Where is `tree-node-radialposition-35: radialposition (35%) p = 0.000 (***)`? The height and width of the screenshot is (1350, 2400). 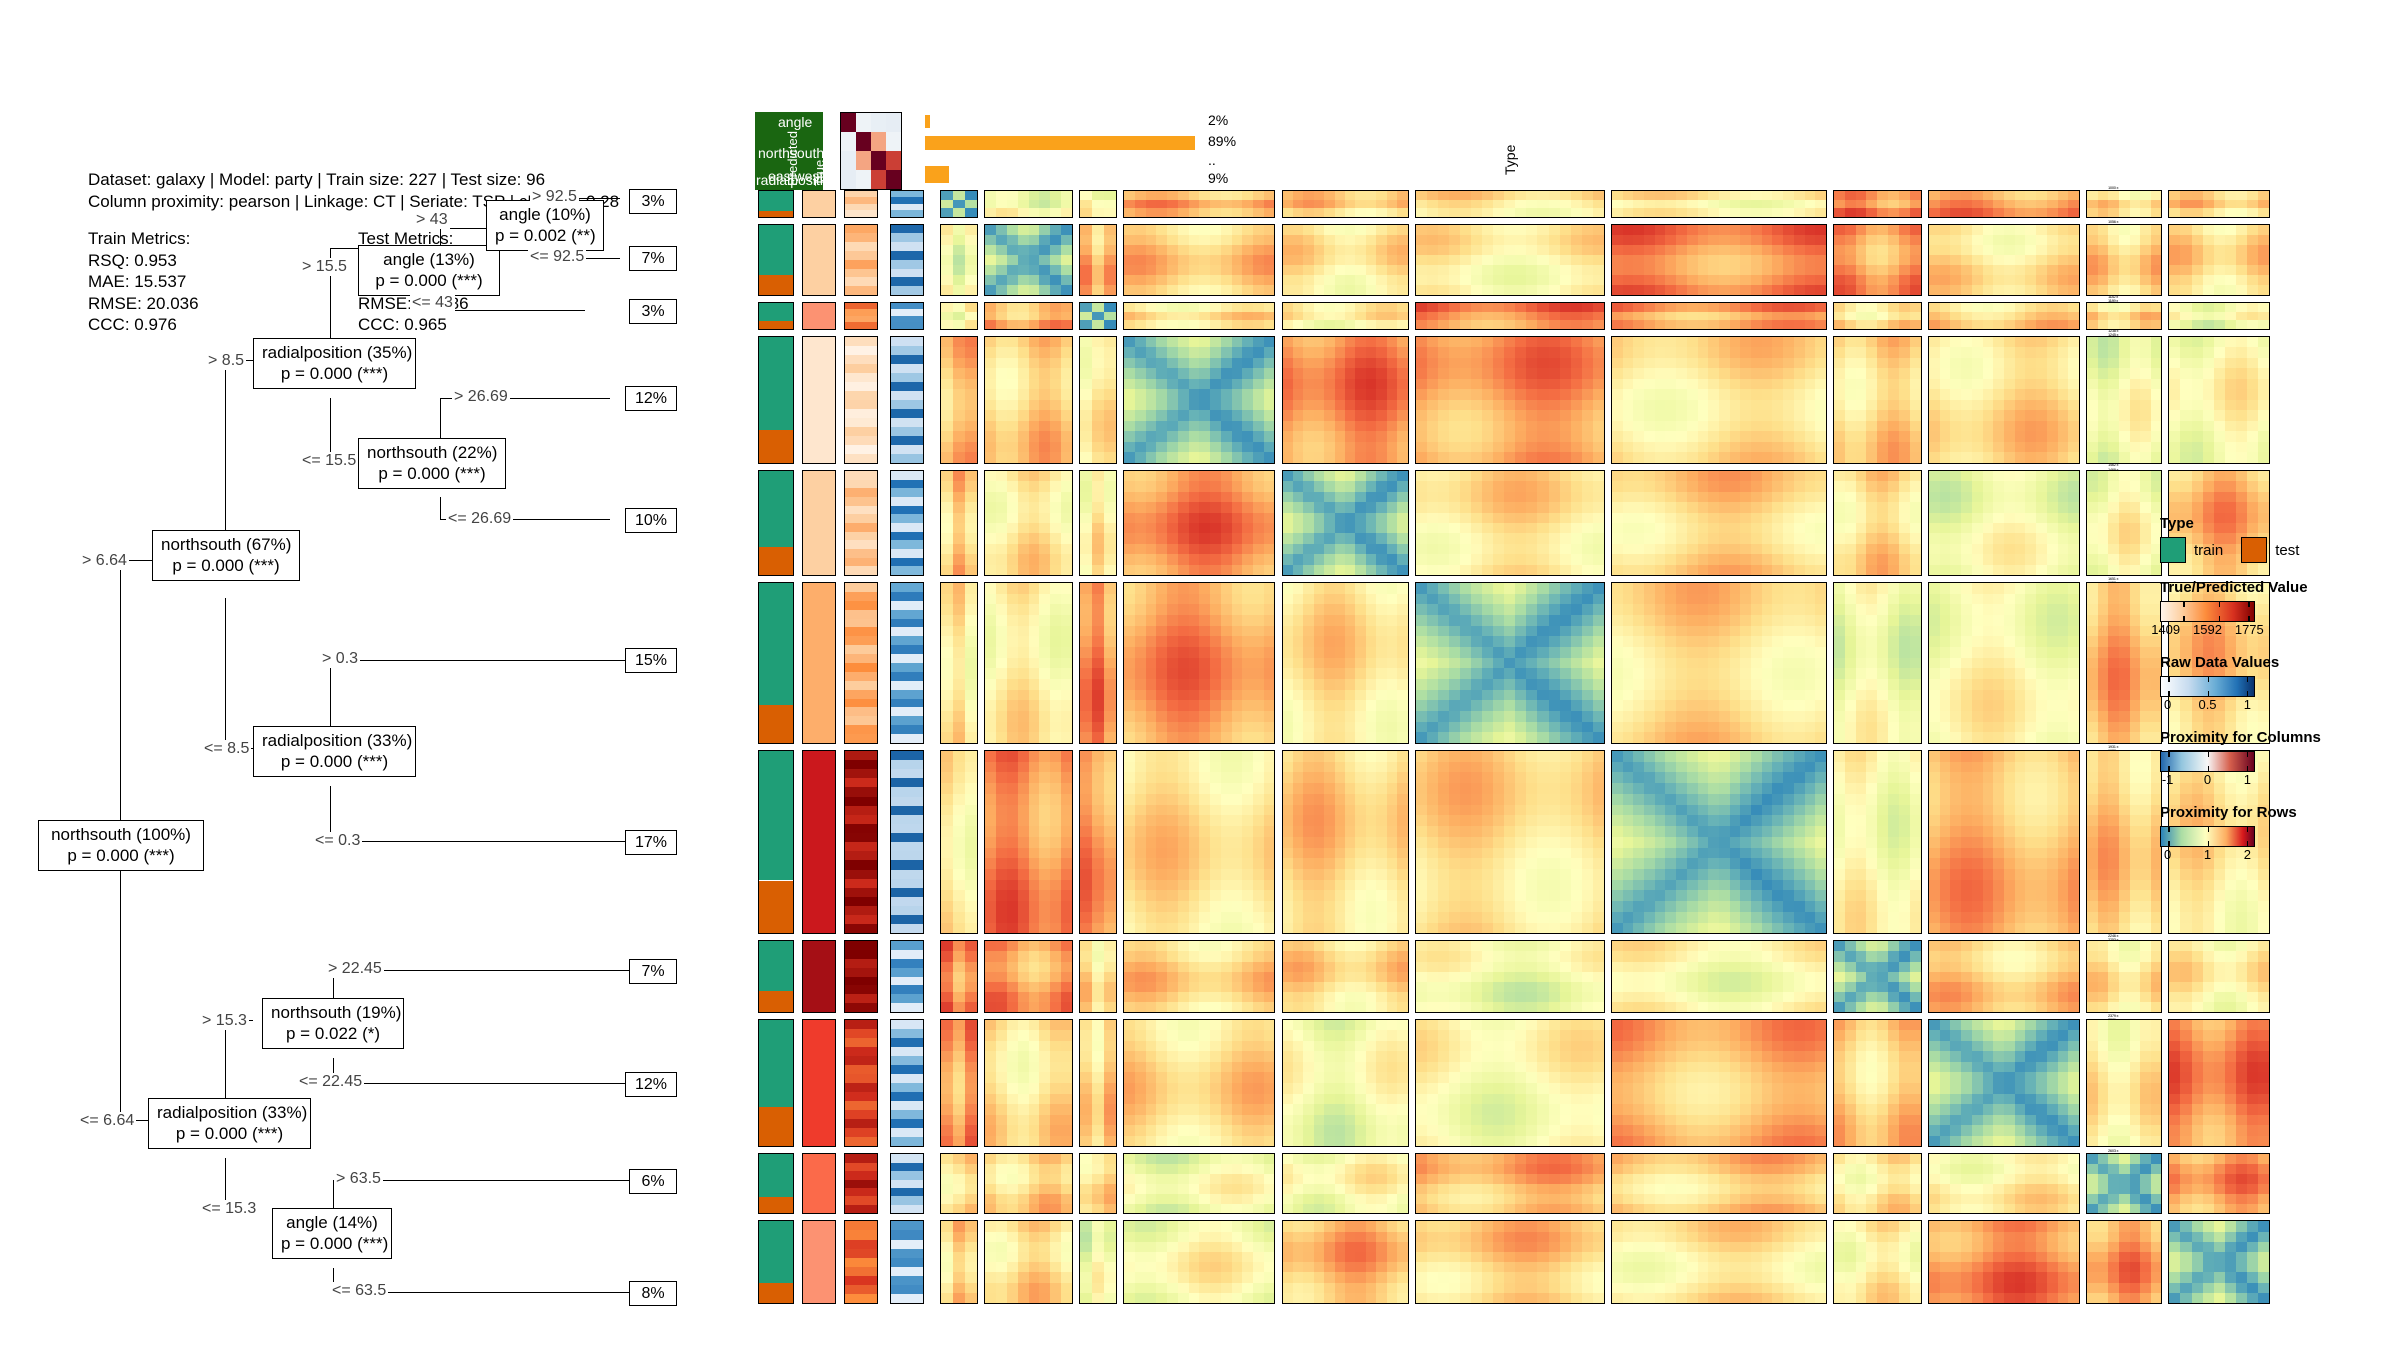 tree-node-radialposition-35: radialposition (35%) p = 0.000 (***) is located at coordinates (334, 363).